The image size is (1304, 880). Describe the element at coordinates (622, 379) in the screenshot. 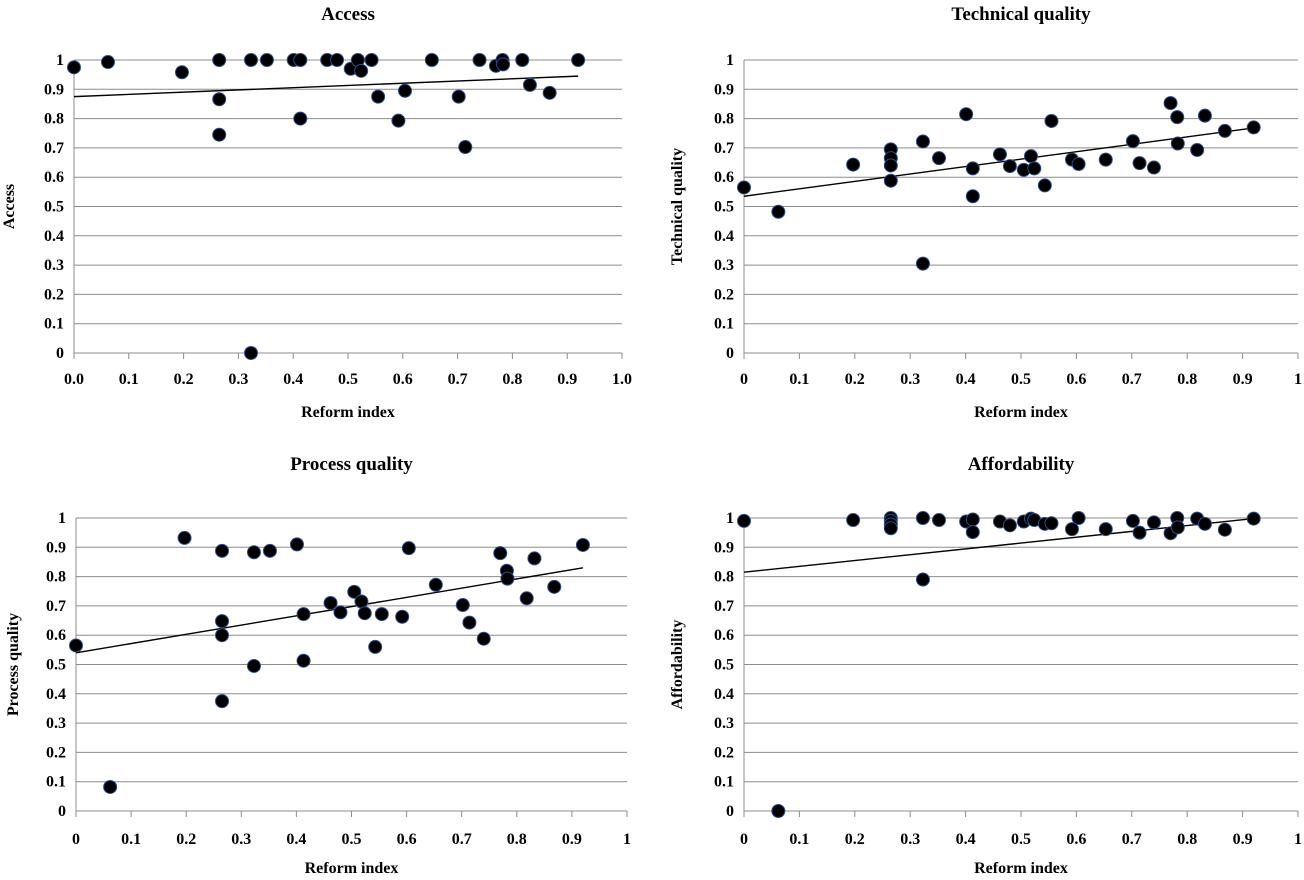

I see `x-tick-label: 1.0` at that location.